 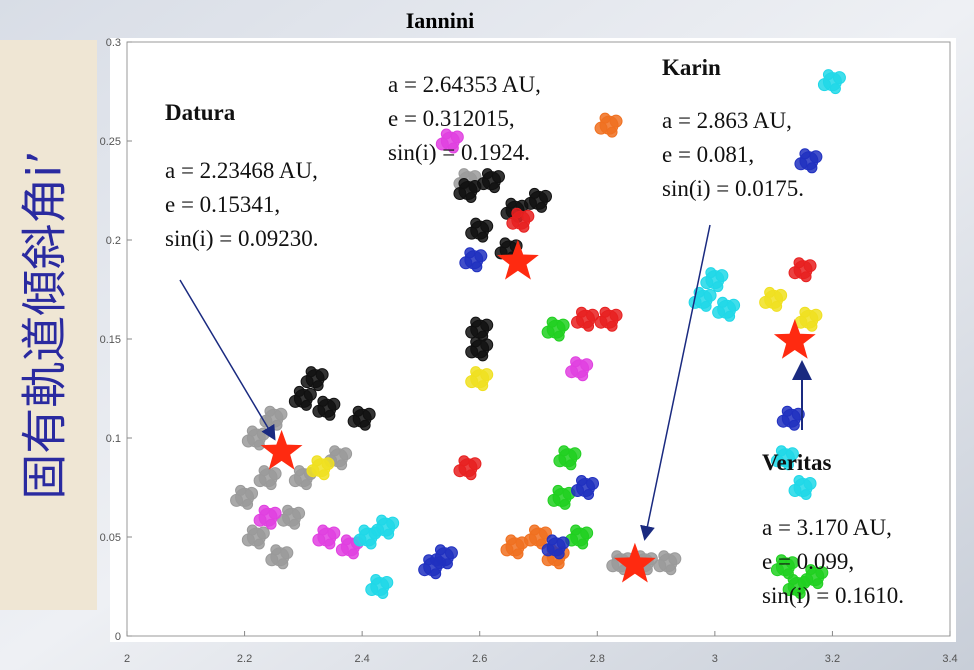 What do you see at coordinates (110, 538) in the screenshot?
I see `y-tick-label: 0.05` at bounding box center [110, 538].